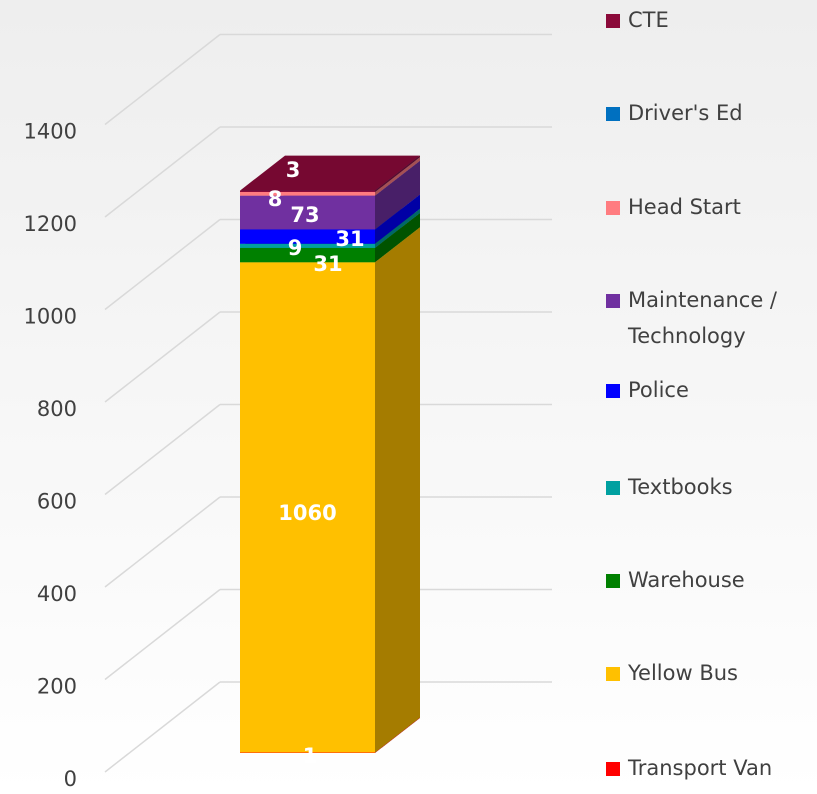 The width and height of the screenshot is (817, 794). What do you see at coordinates (57, 502) in the screenshot?
I see `y-tick-label: 600` at bounding box center [57, 502].